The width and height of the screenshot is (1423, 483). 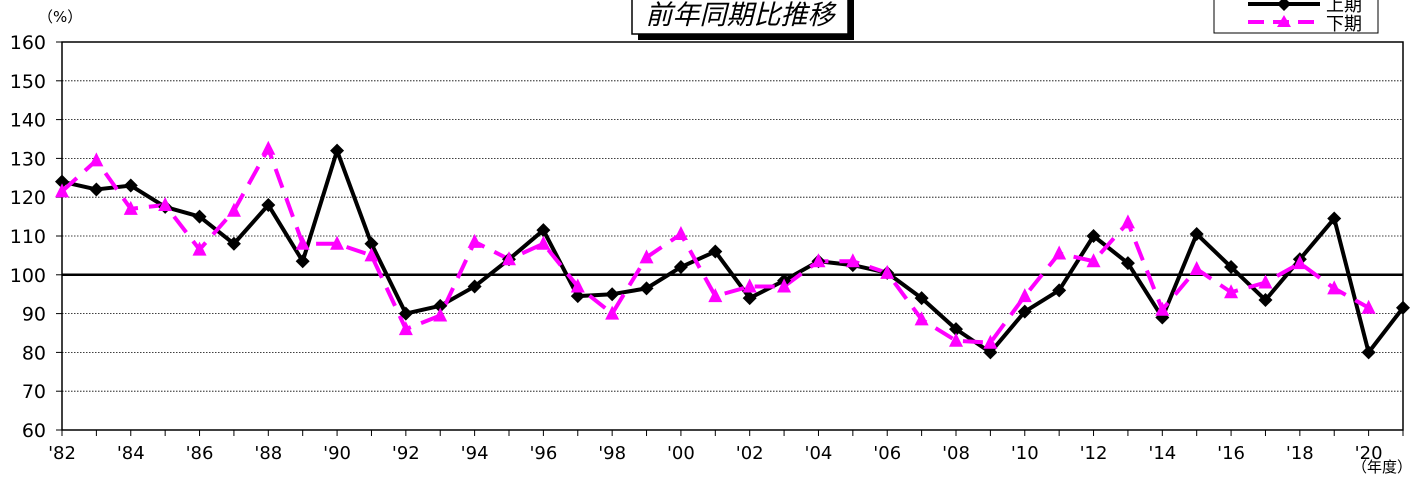 I want to click on x-tick-label: '88, so click(x=268, y=453).